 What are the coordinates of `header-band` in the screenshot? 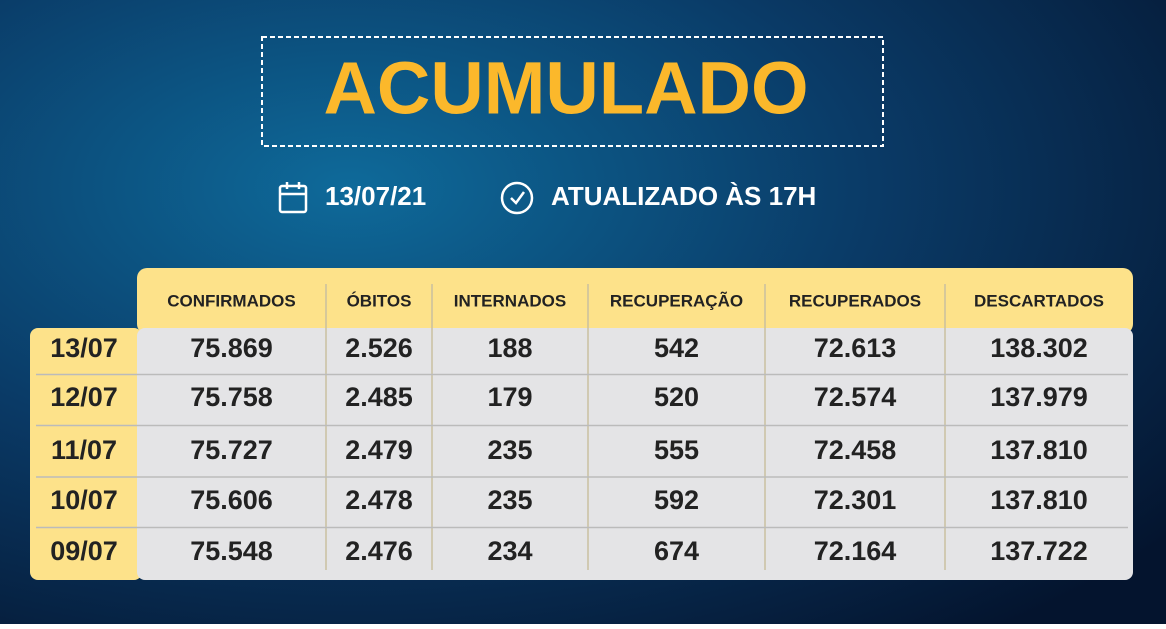 It's located at (635, 301).